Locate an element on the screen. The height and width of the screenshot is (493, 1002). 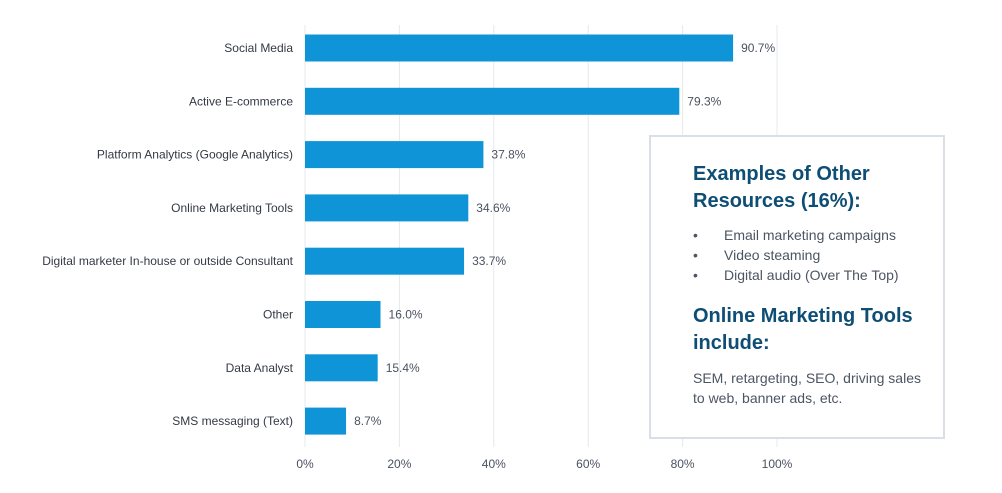
value-label: 79.3% is located at coordinates (704, 101).